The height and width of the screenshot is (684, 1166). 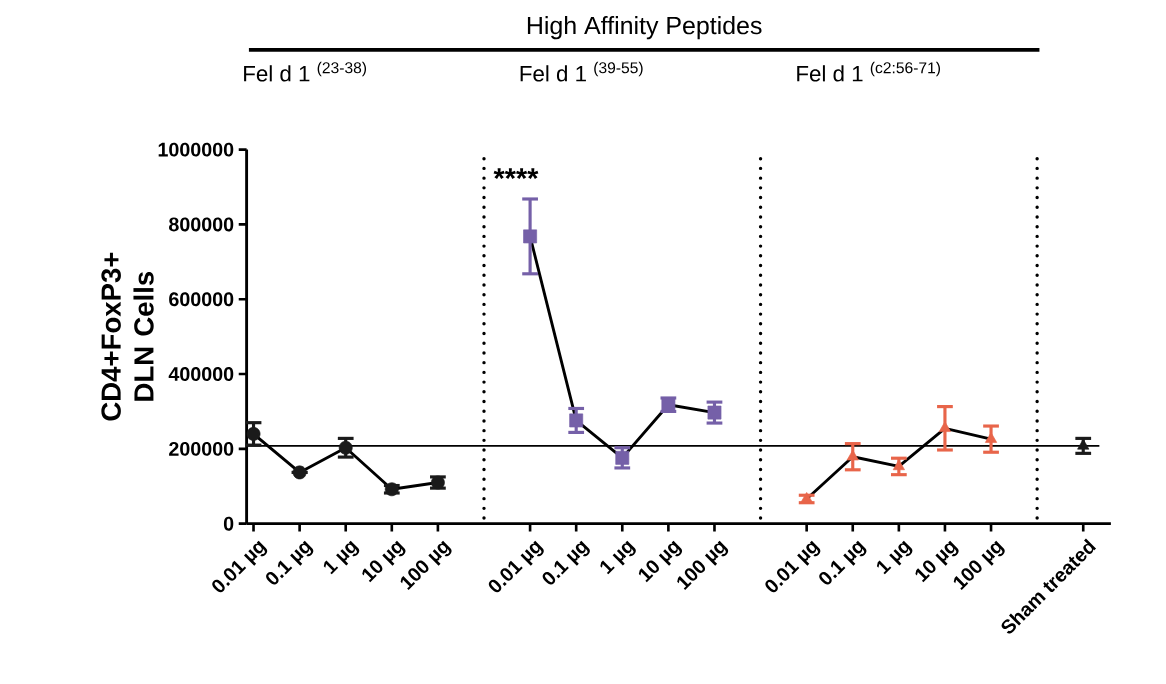 What do you see at coordinates (201, 224) in the screenshot?
I see `y-tick-label: 800000` at bounding box center [201, 224].